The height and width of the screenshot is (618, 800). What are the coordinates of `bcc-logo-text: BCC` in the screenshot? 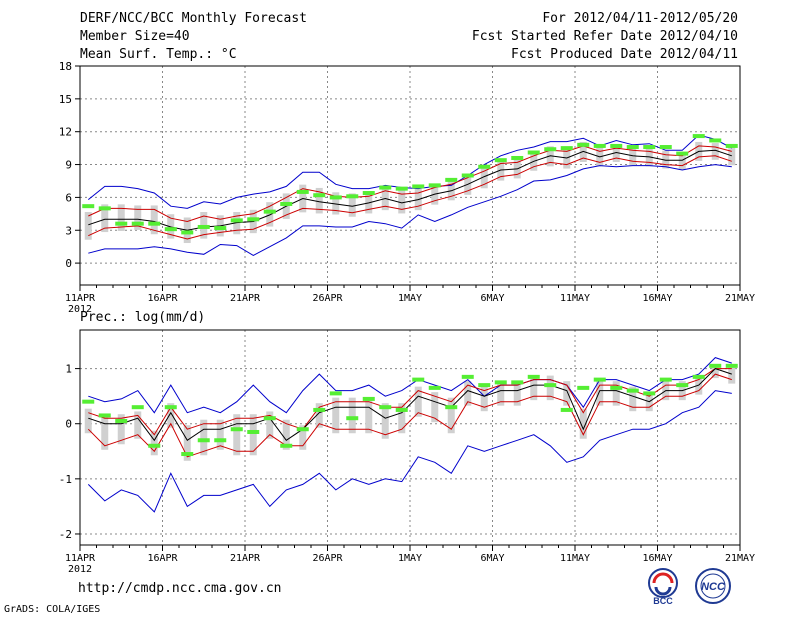 It's located at (663, 601).